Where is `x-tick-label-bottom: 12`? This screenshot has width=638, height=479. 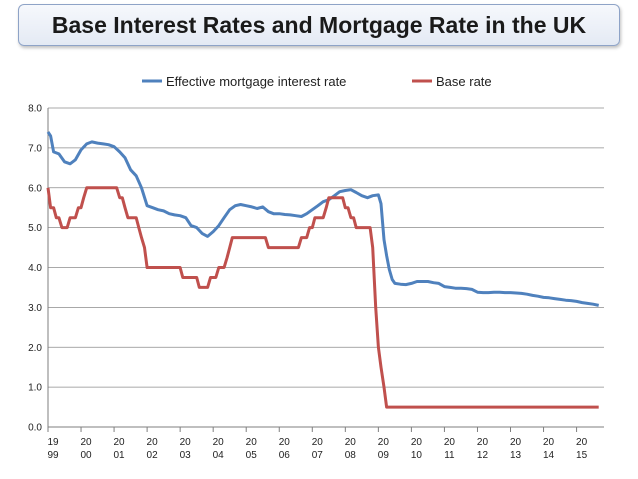
x-tick-label-bottom: 12 is located at coordinates (483, 455).